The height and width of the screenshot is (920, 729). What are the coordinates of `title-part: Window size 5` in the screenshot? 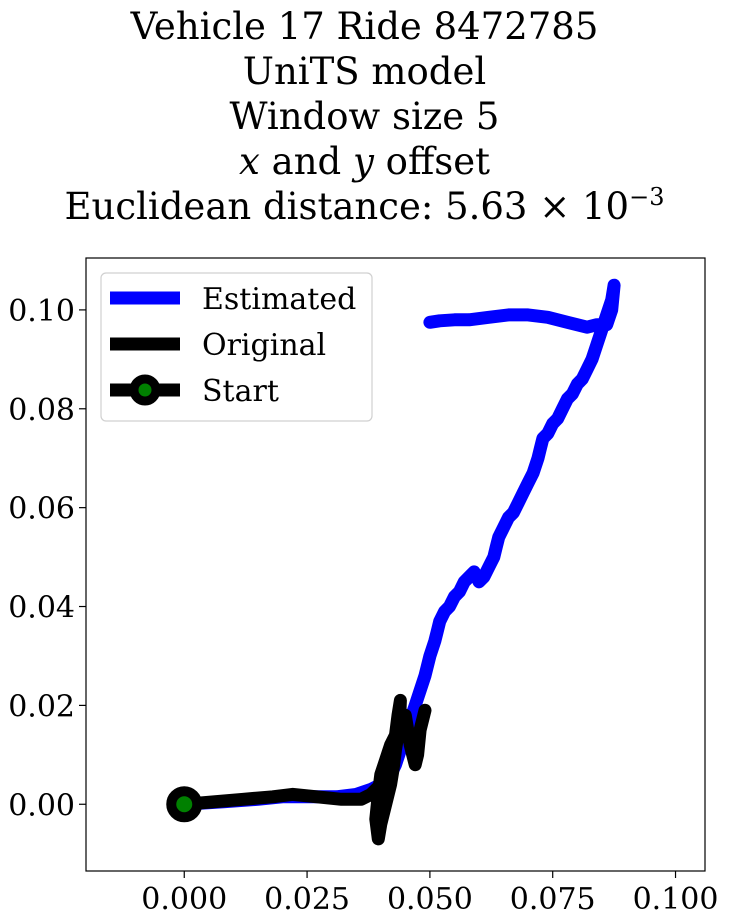 It's located at (364, 116).